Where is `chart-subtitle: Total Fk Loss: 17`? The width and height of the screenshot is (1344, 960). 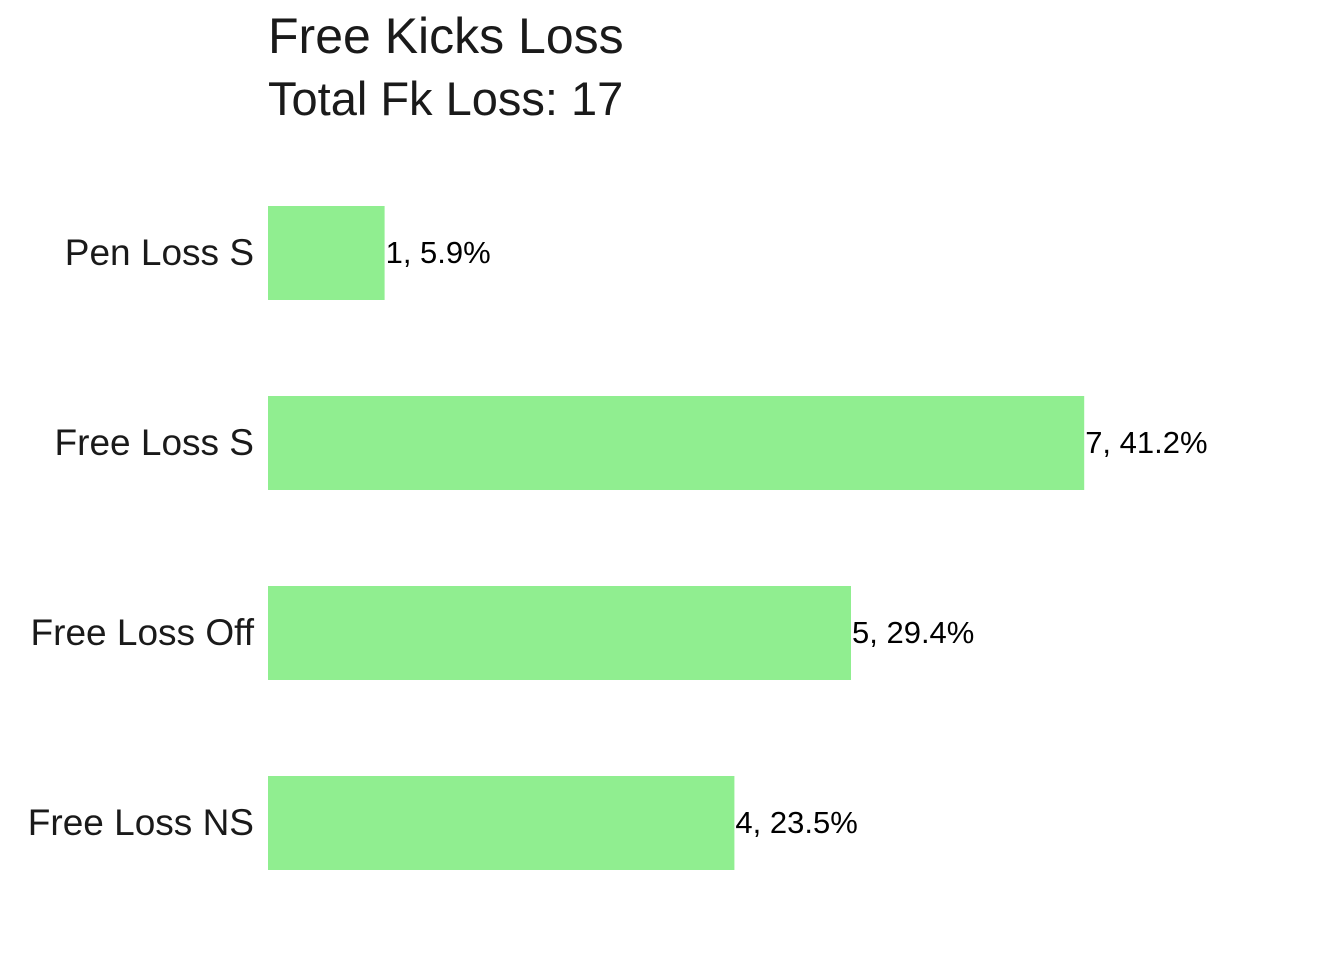
chart-subtitle: Total Fk Loss: 17 is located at coordinates (446, 98).